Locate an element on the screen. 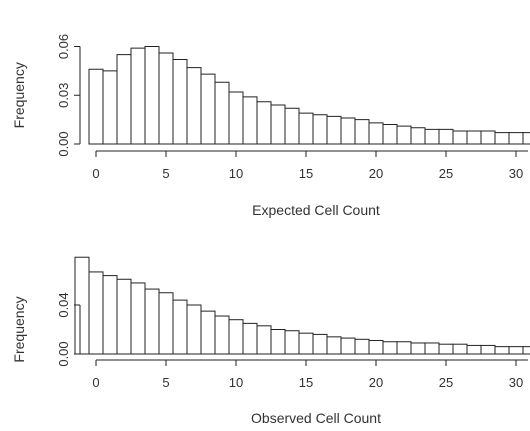 This screenshot has height=431, width=530. x-axis-title: Observed Cell Count is located at coordinates (316, 418).